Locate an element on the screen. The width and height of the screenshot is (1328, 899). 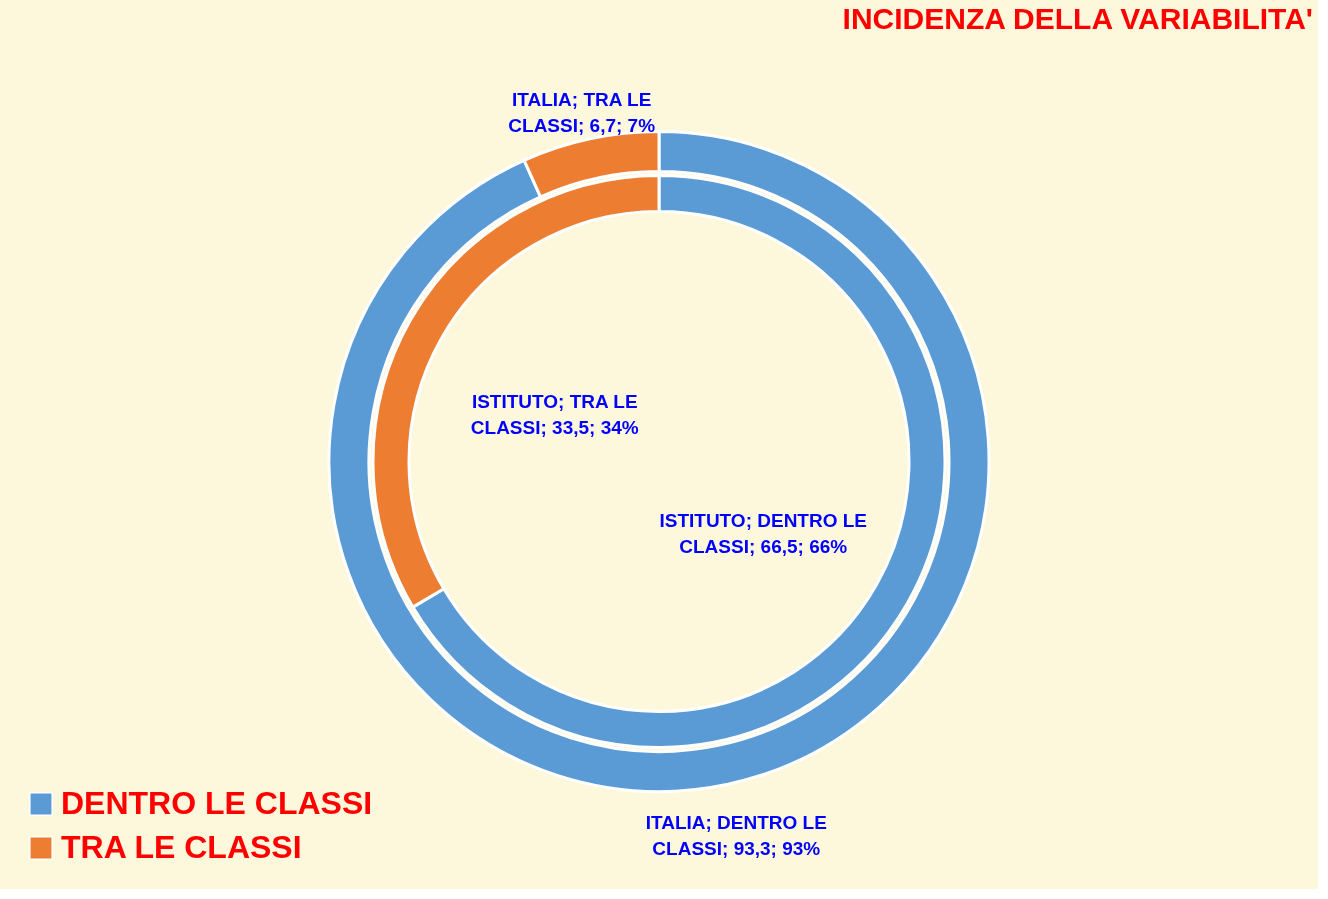
data-label: ISTITUTO; TRA LE CLASSI; 33,5; 34% is located at coordinates (554, 415).